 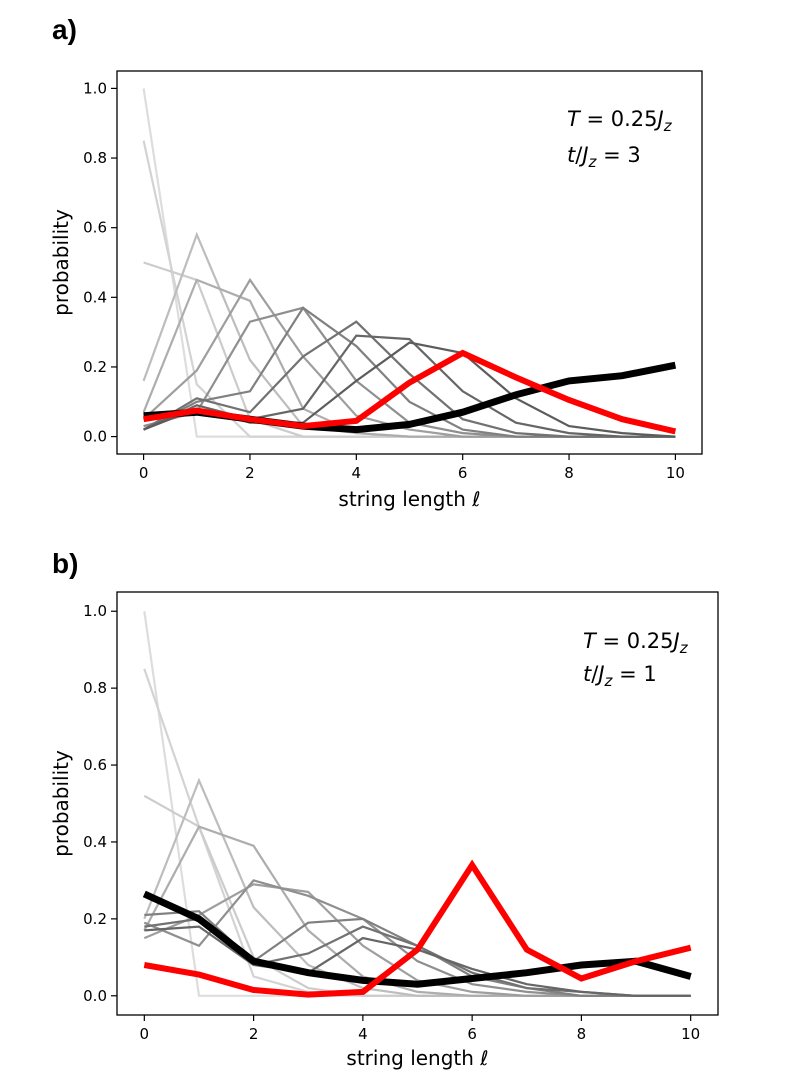 I want to click on chart-b-series-red, so click(x=417, y=928).